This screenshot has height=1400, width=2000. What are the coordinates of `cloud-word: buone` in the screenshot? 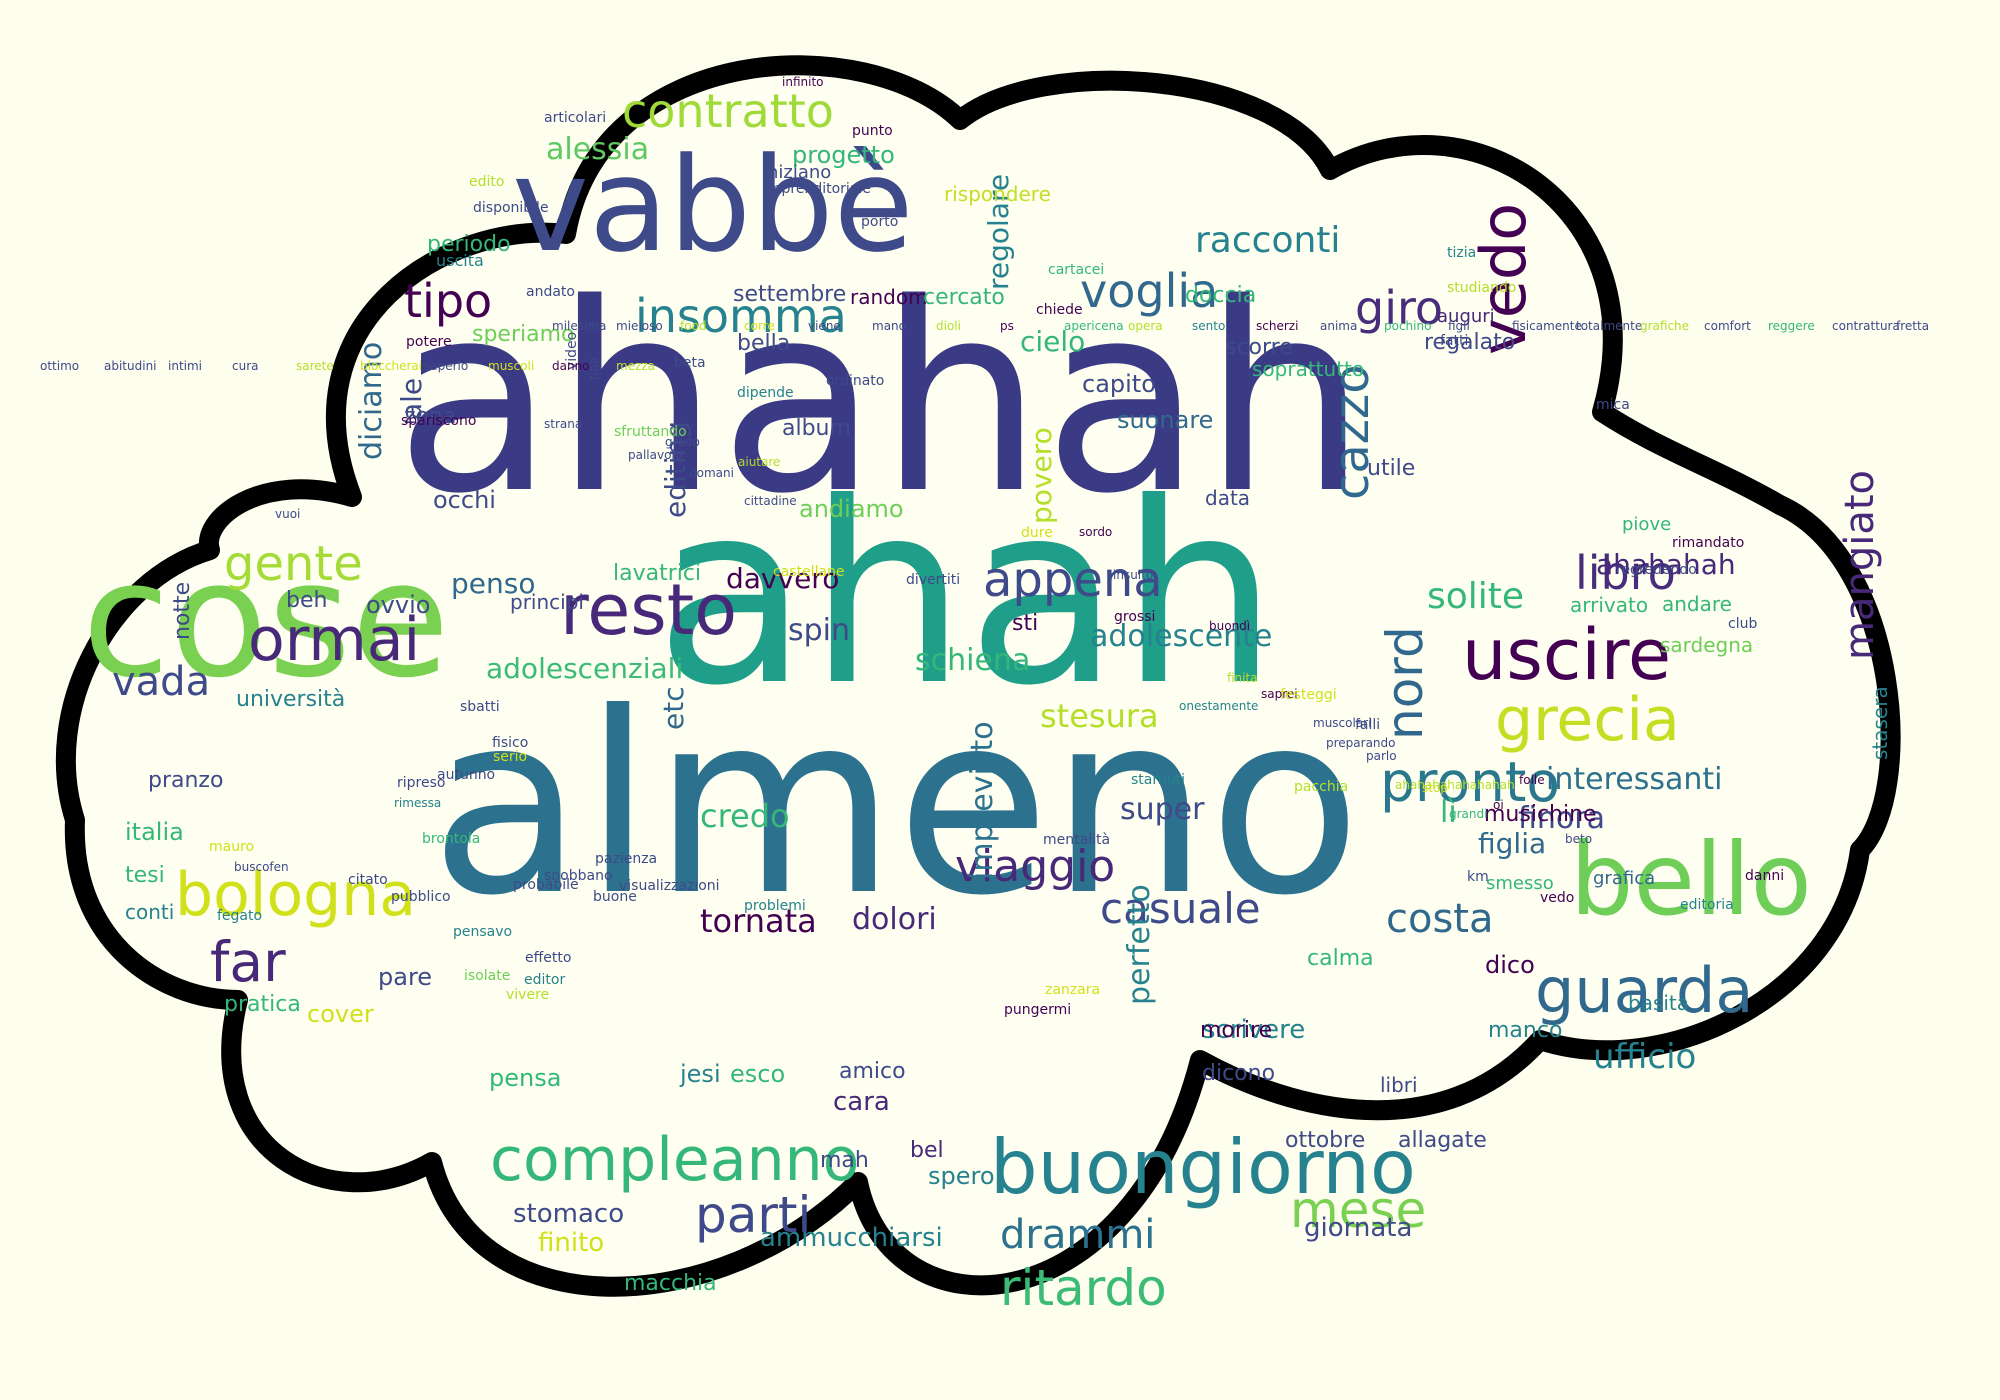 It's located at (615, 897).